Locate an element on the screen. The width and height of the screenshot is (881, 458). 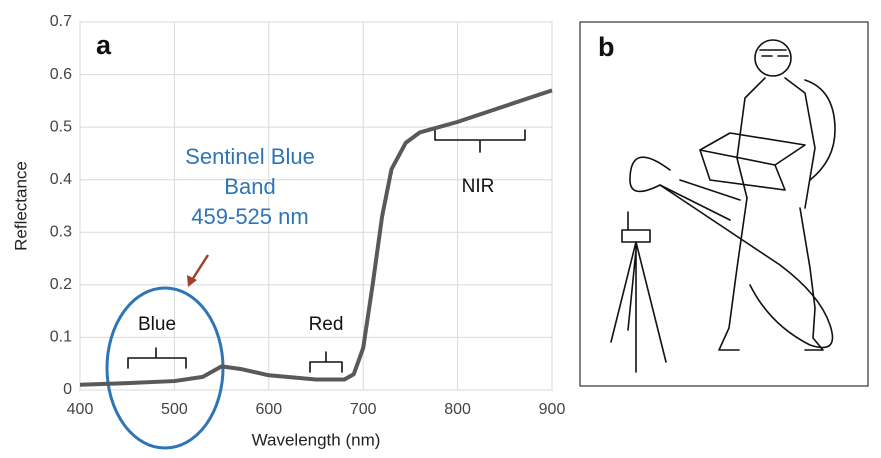
x-axis-label: Wavelength (nm) is located at coordinates (316, 439).